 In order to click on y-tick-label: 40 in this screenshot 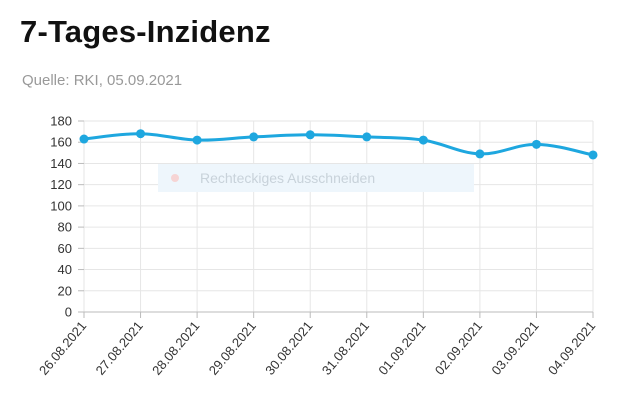, I will do `click(65, 269)`.